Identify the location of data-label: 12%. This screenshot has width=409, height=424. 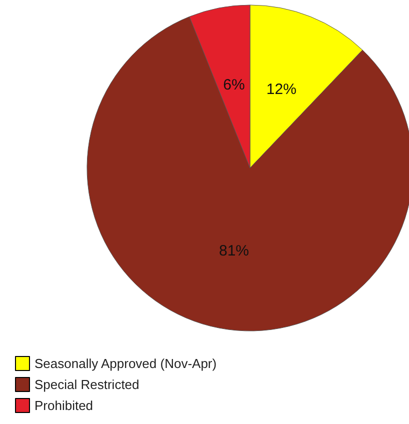
(281, 89).